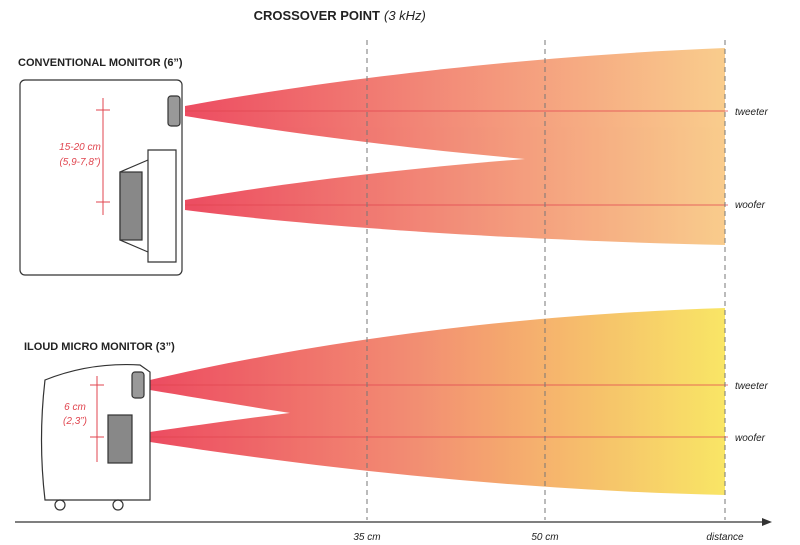 The height and width of the screenshot is (545, 800). What do you see at coordinates (100, 63) in the screenshot?
I see `monitor-label: CONVENTIONAL MONITOR (6”)` at bounding box center [100, 63].